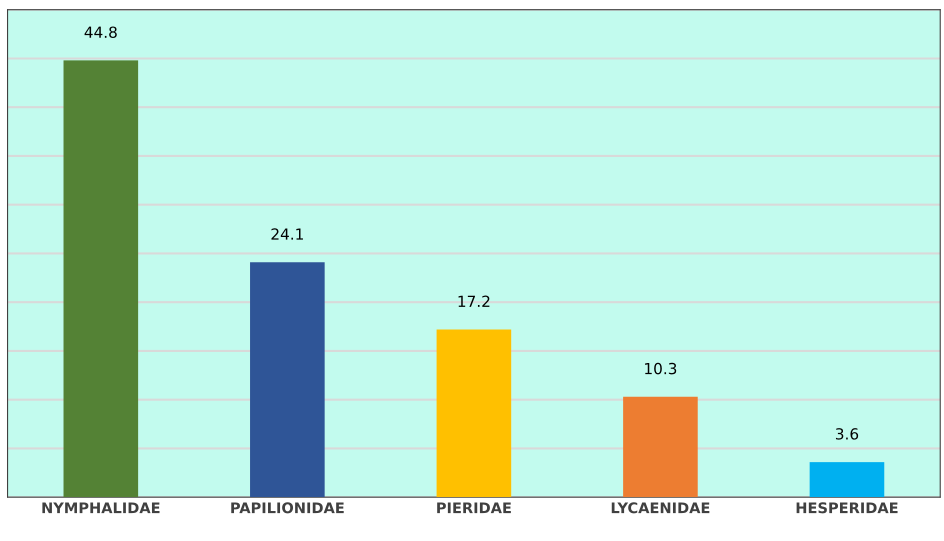 This screenshot has height=541, width=944. Describe the element at coordinates (101, 508) in the screenshot. I see `x-tick-label: NYMPHALIDAE` at that location.